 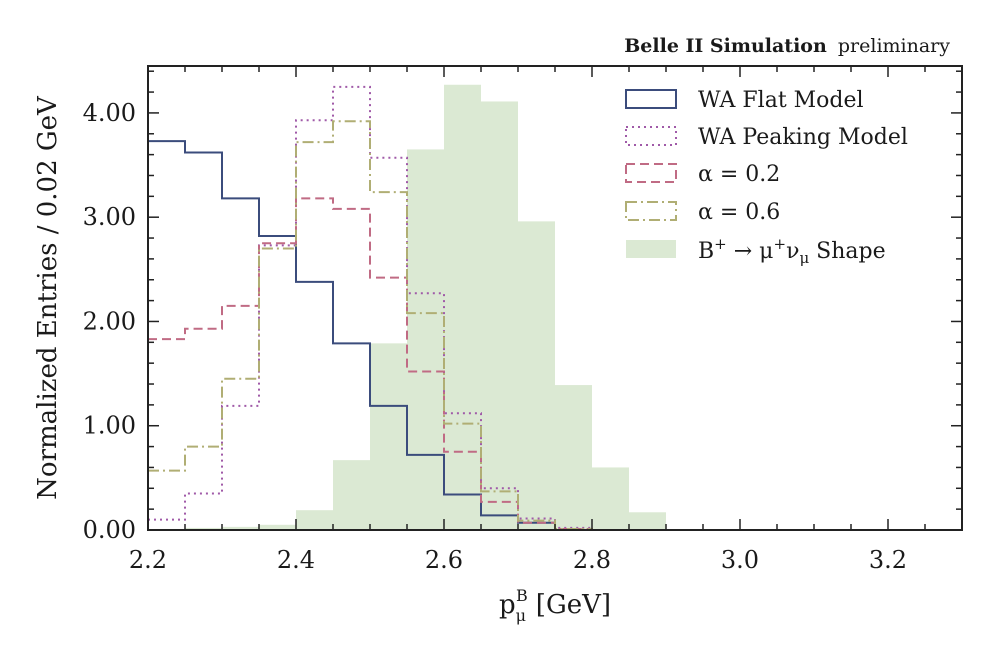 What do you see at coordinates (444, 560) in the screenshot?
I see `x-tick-label: 2.6` at bounding box center [444, 560].